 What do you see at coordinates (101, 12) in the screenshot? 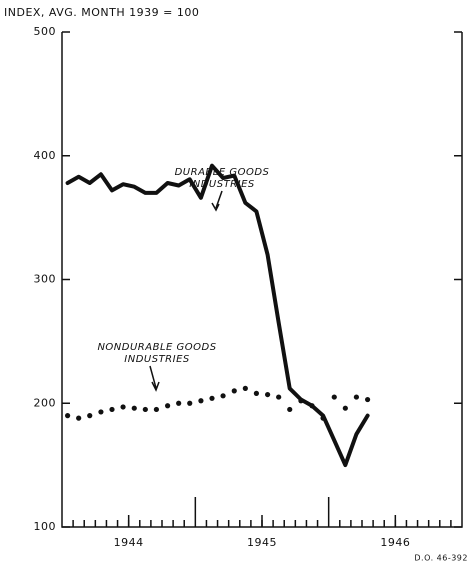
I see `axis-title: INDEX, AVG. MONTH 1939 = 100` at bounding box center [101, 12].